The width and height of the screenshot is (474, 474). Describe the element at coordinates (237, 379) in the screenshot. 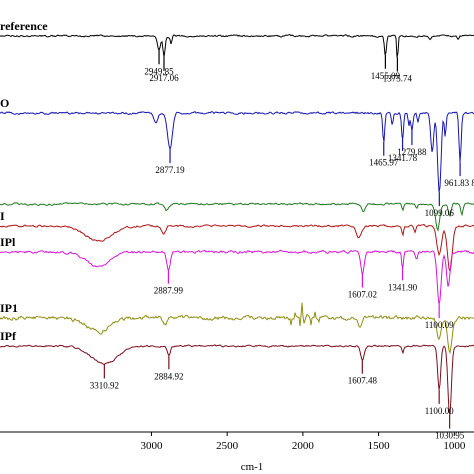

I see `spectrum-line-ipf` at that location.